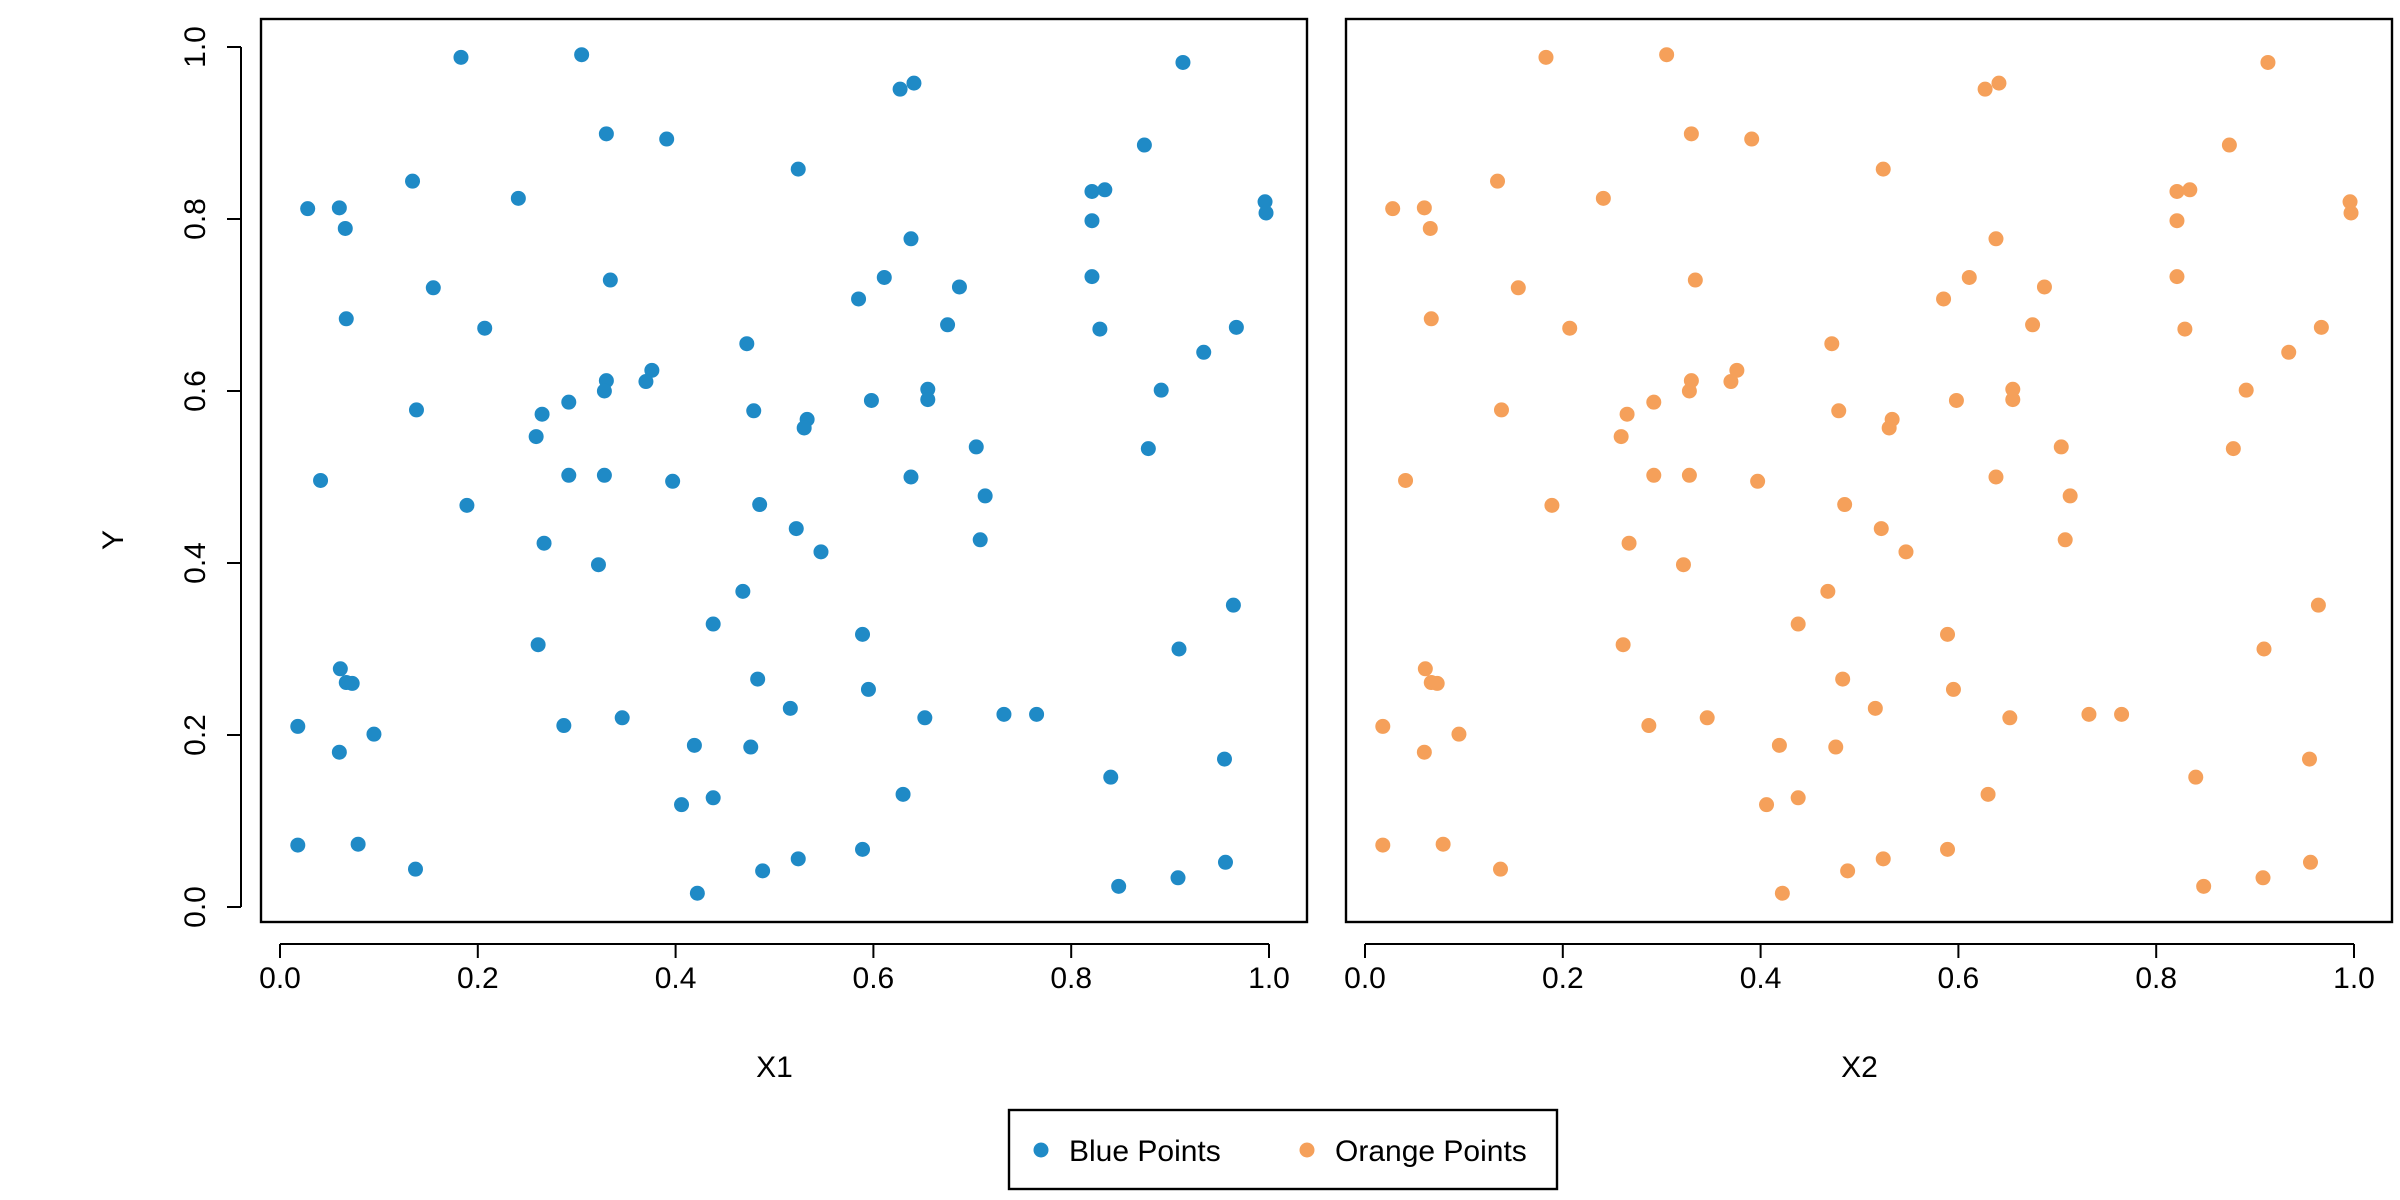 Image resolution: width=2400 pixels, height=1200 pixels. Describe the element at coordinates (195, 907) in the screenshot. I see `y-tick-label: 0.0` at that location.